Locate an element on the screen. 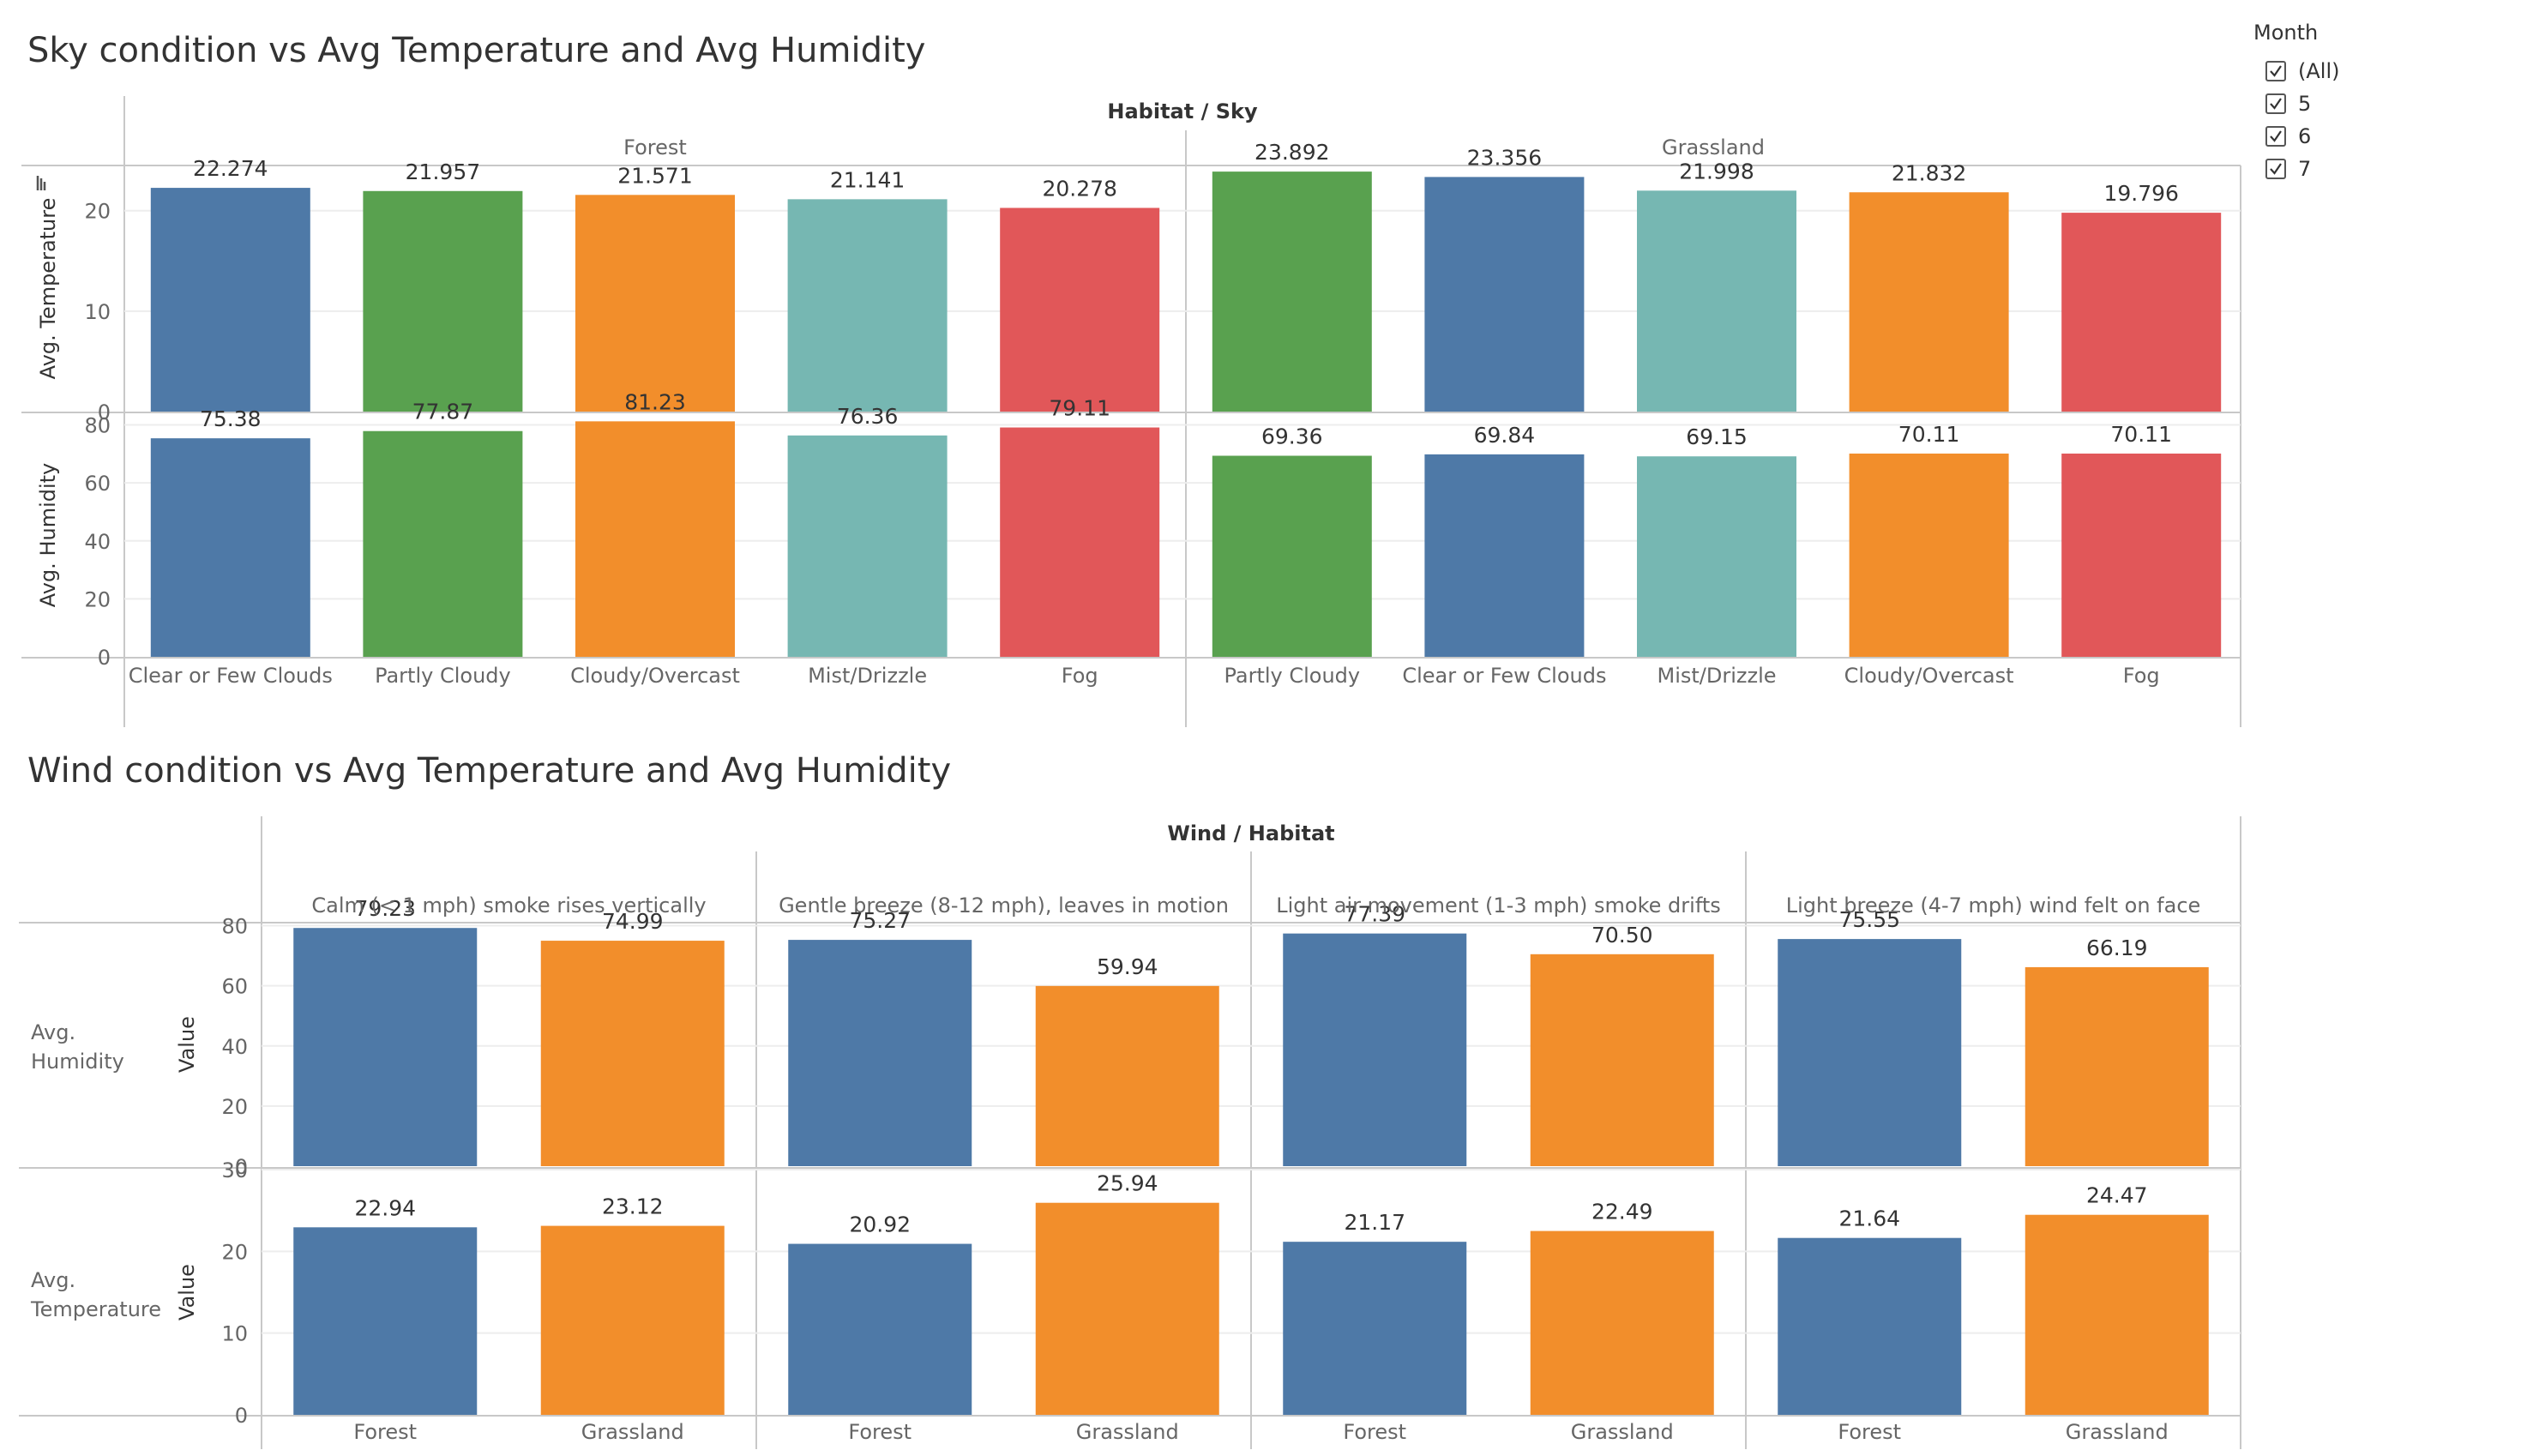 The width and height of the screenshot is (2521, 1456). chart1-row-label: Avg. Humidity is located at coordinates (48, 535).